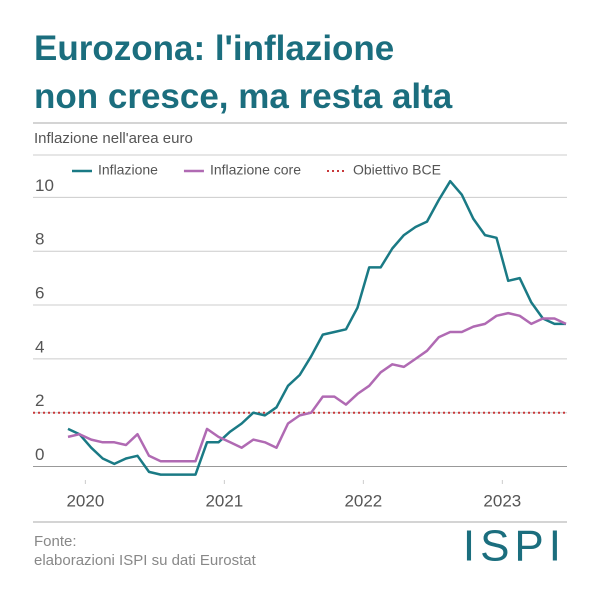  I want to click on subtitle: Inflazione nell'area euro, so click(113, 138).